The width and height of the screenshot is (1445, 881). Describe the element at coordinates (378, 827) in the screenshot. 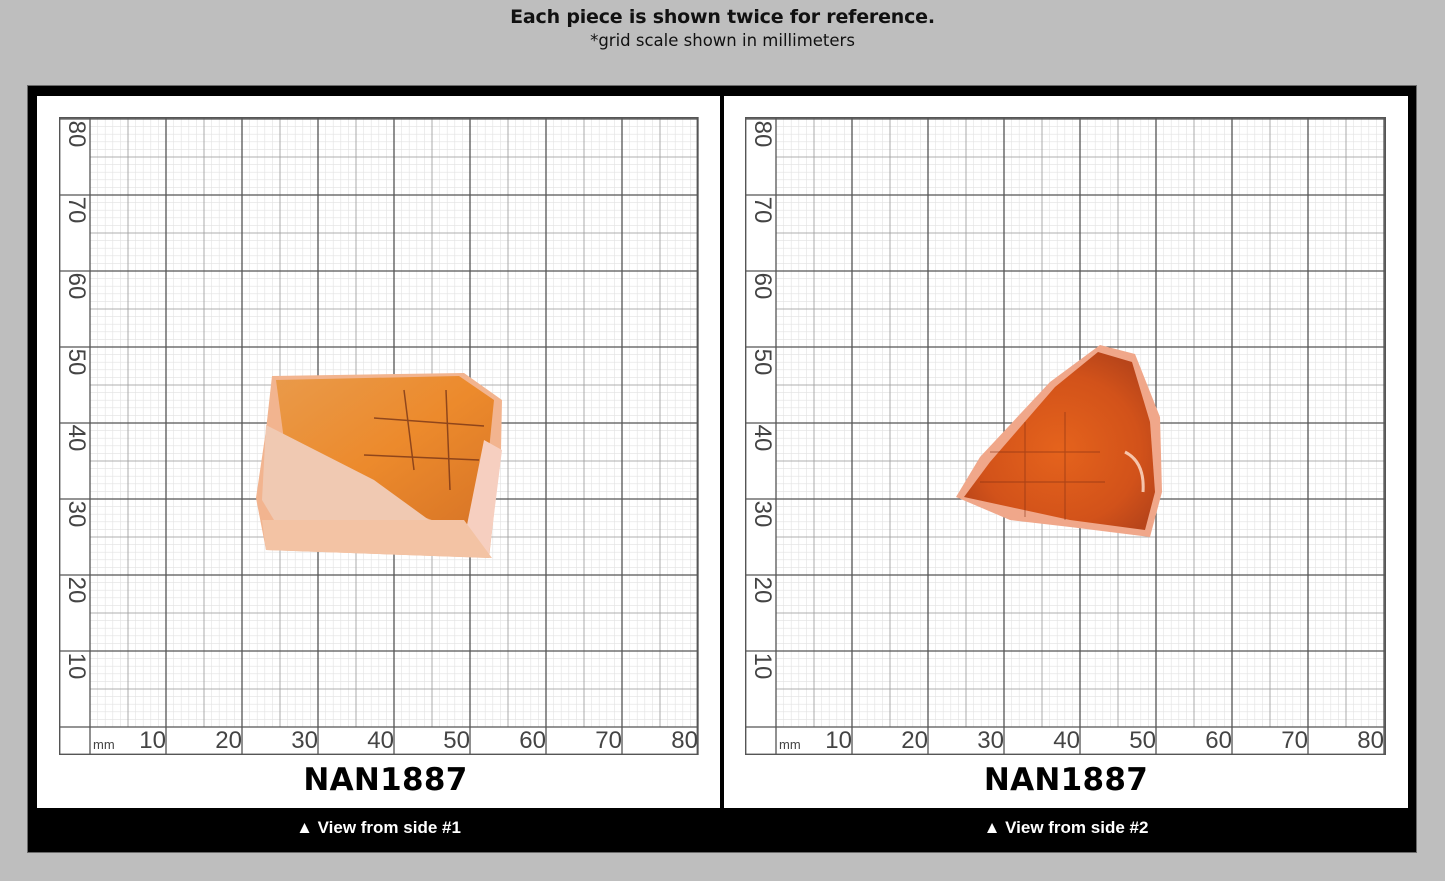

I see `caption-side-1: ▲ View from side #1` at that location.